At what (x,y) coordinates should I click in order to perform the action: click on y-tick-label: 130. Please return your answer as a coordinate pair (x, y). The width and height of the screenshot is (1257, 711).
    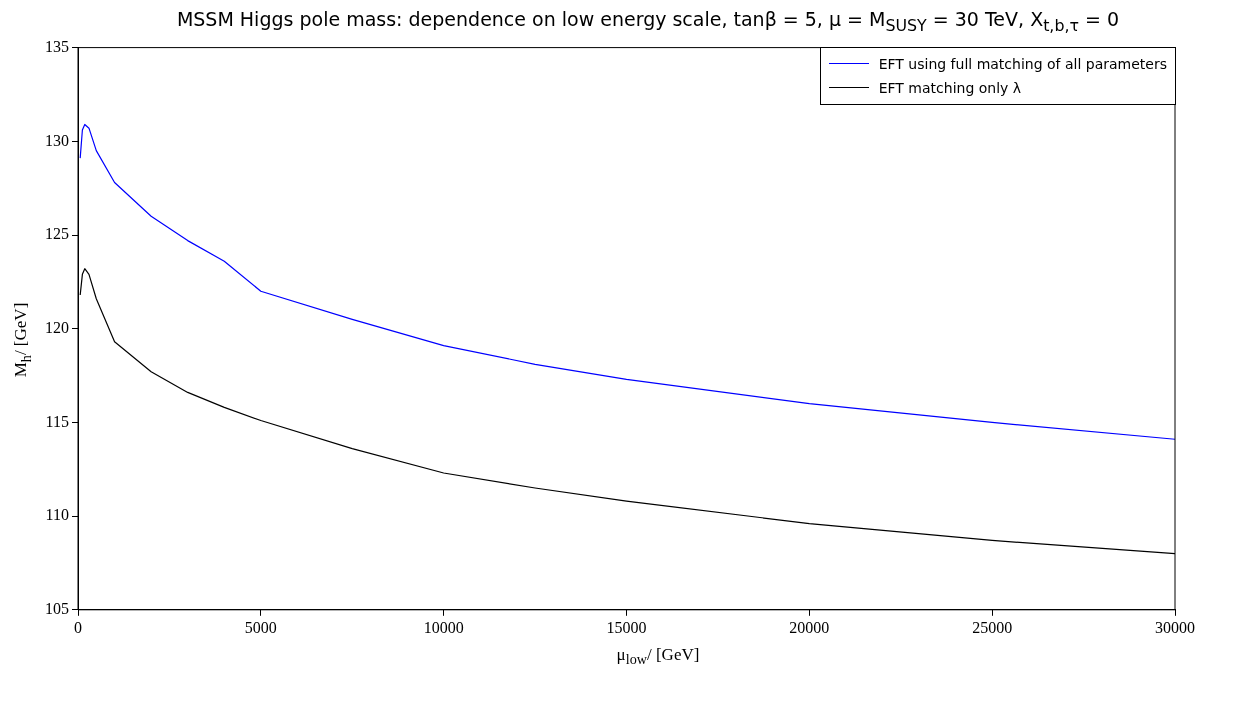
    Looking at the image, I should click on (57, 140).